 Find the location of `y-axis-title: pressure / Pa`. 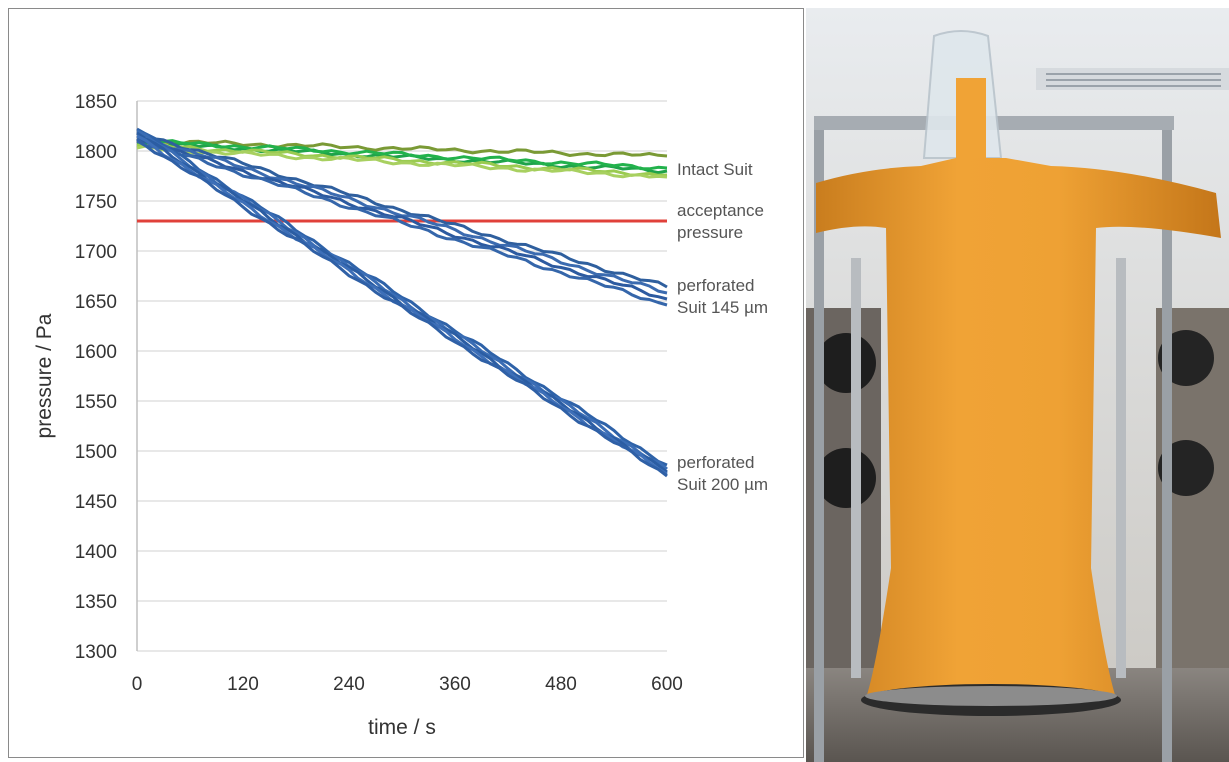

y-axis-title: pressure / Pa is located at coordinates (44, 375).